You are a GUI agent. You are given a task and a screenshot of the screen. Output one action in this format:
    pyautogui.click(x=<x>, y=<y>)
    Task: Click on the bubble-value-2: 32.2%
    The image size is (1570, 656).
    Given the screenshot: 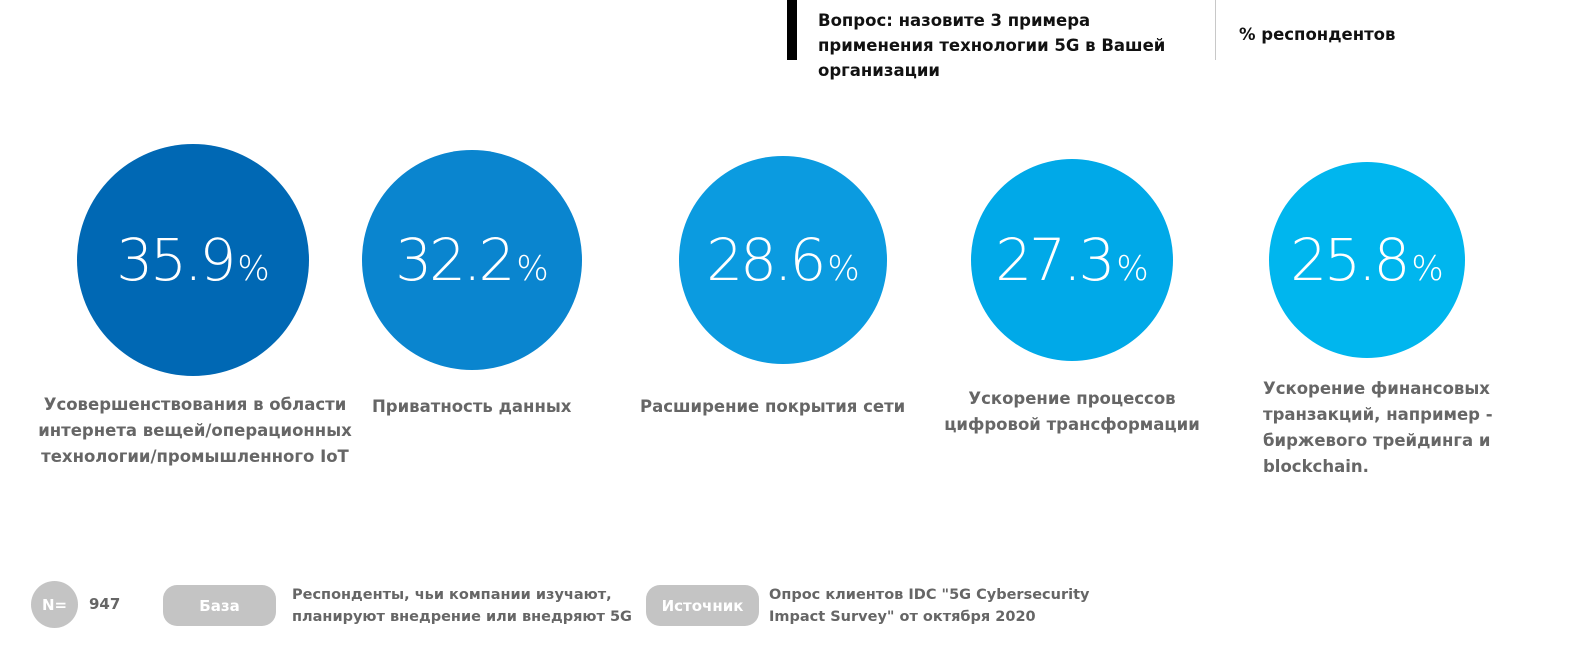 What is the action you would take?
    pyautogui.click(x=471, y=260)
    